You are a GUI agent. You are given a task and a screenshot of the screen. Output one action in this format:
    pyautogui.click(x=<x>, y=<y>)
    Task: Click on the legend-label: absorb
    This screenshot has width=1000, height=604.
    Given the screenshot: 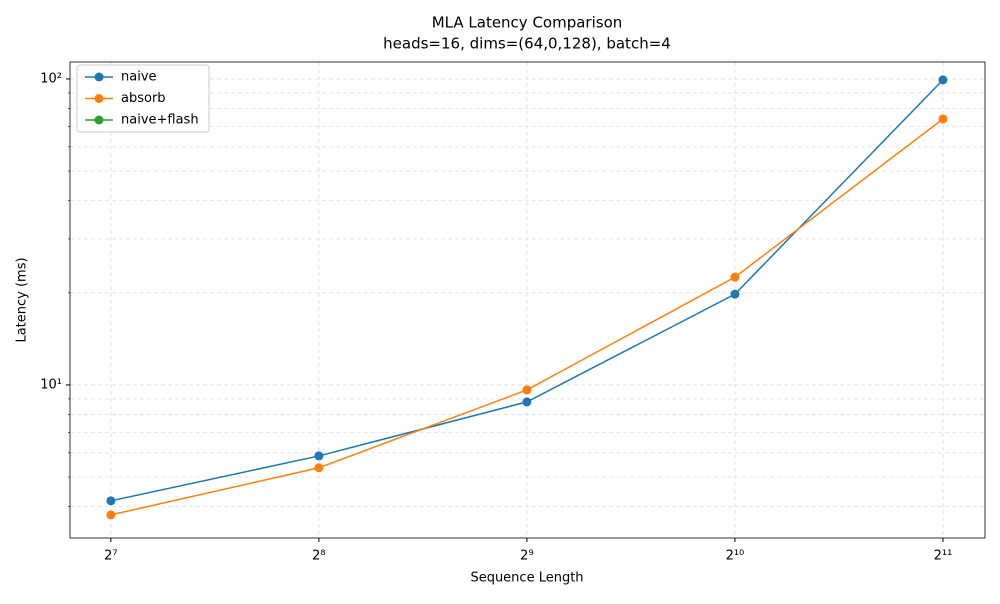 What is the action you would take?
    pyautogui.click(x=143, y=98)
    